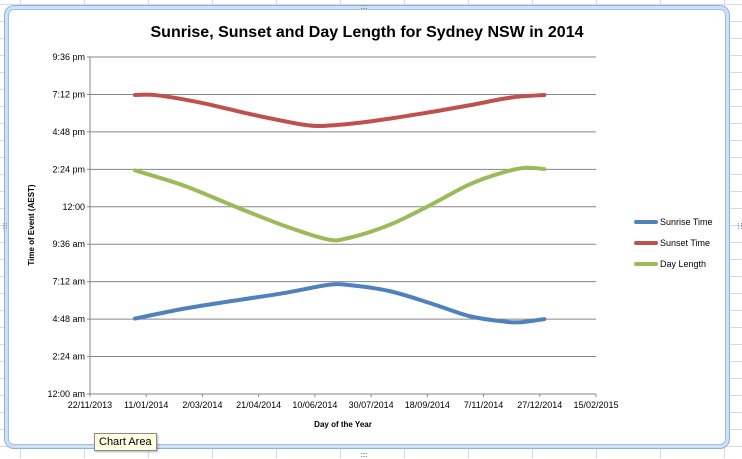  What do you see at coordinates (66, 394) in the screenshot?
I see `y-tick-label: 12:00 am` at bounding box center [66, 394].